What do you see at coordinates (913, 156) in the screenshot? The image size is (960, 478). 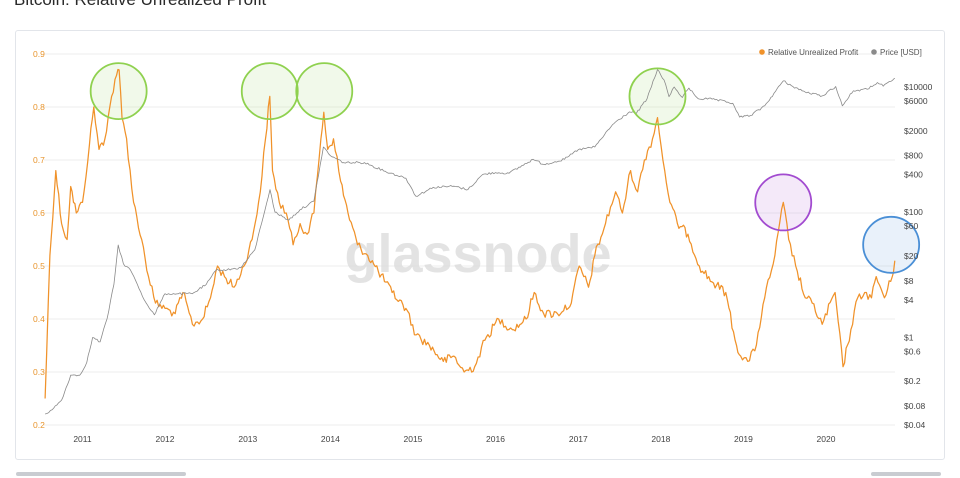 I see `right-tick-label: $800` at bounding box center [913, 156].